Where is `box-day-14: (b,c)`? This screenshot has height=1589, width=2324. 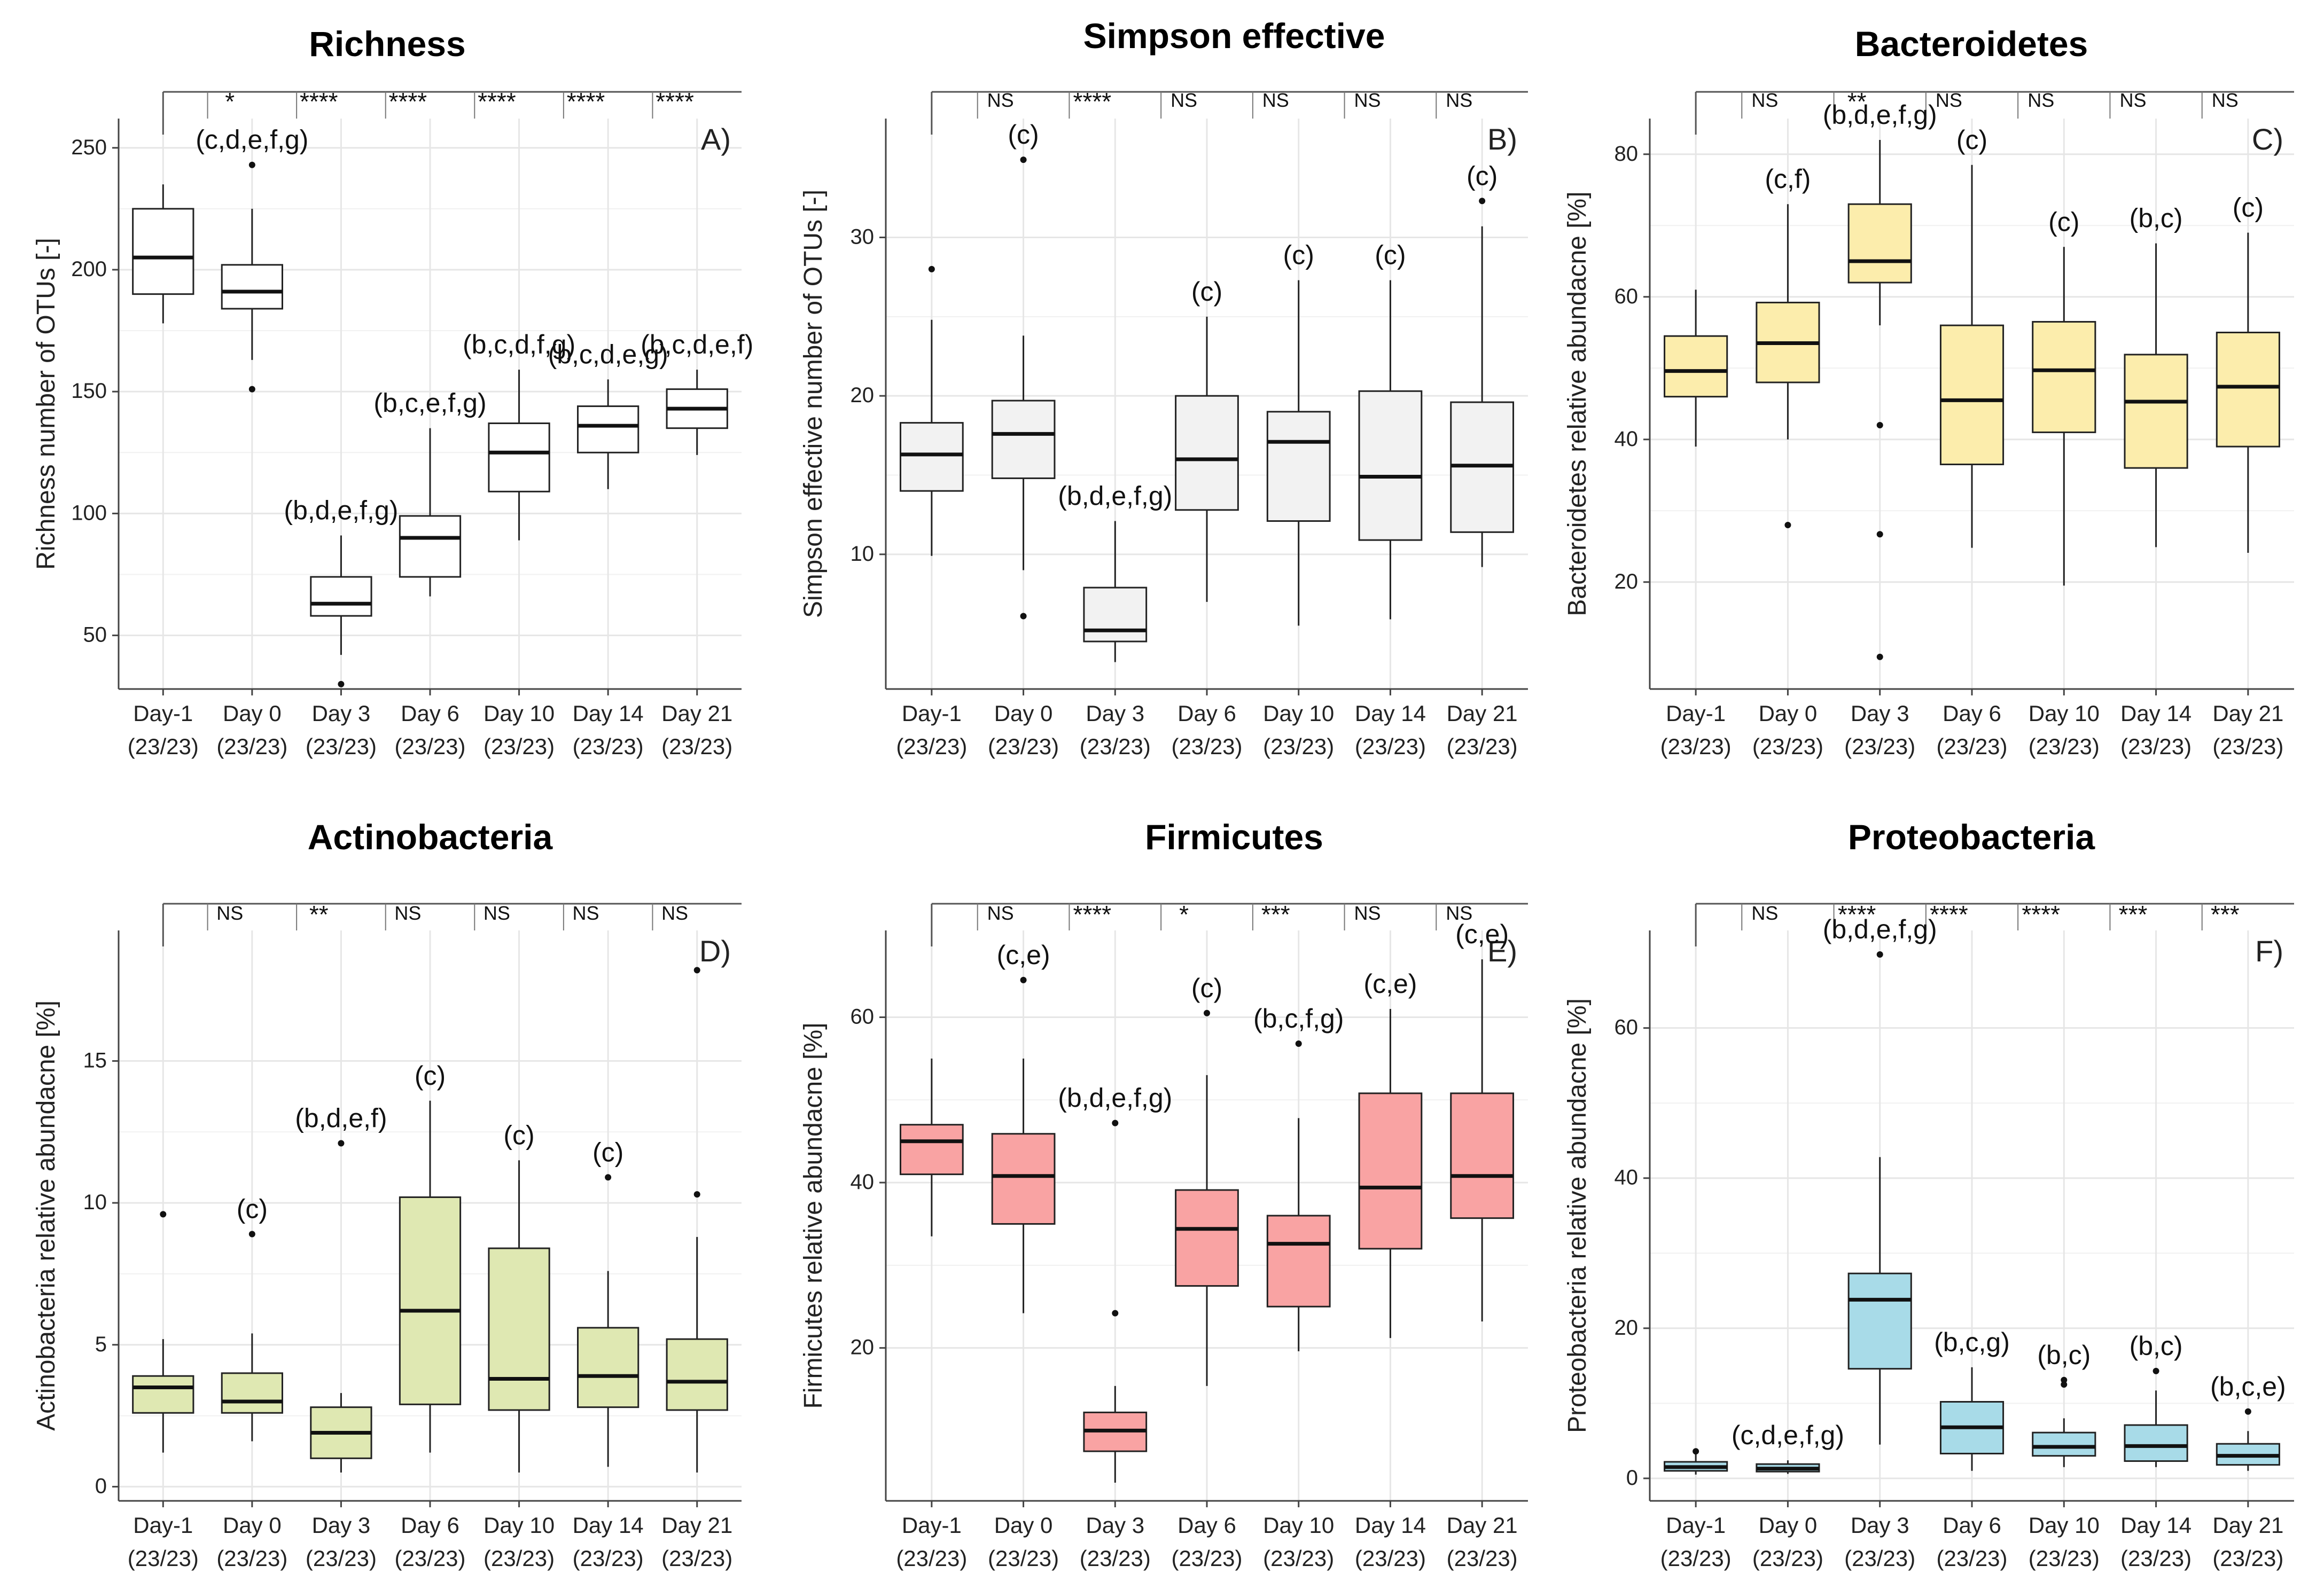 box-day-14: (b,c) is located at coordinates (2156, 375).